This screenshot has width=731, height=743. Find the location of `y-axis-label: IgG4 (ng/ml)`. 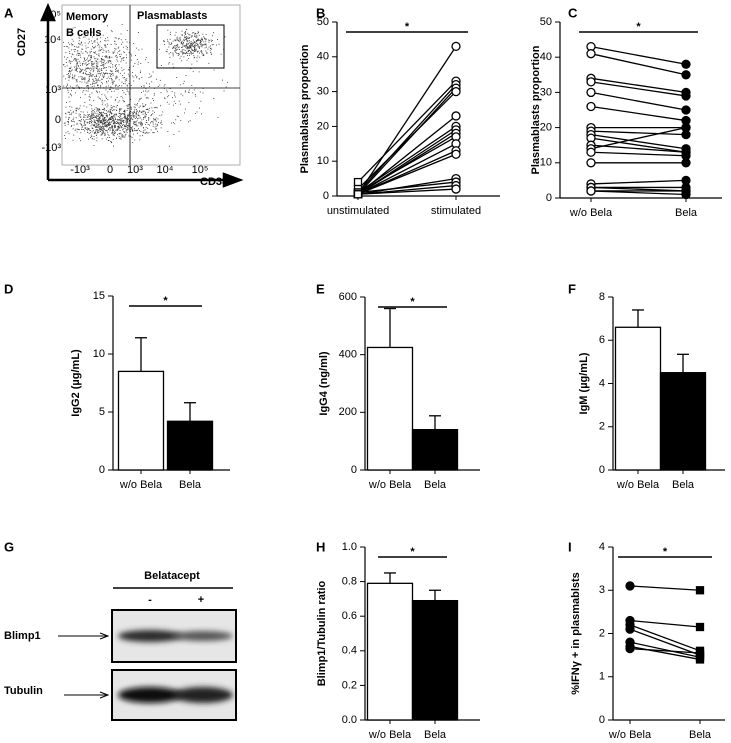

y-axis-label: IgG4 (ng/ml) is located at coordinates (324, 383).